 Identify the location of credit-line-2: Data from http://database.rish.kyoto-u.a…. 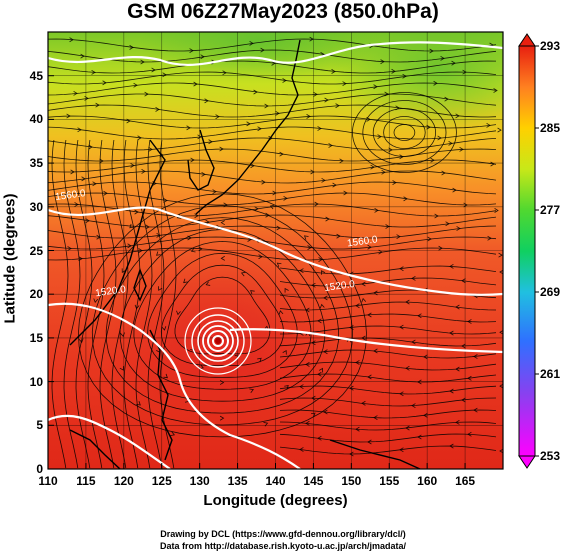
(283, 546).